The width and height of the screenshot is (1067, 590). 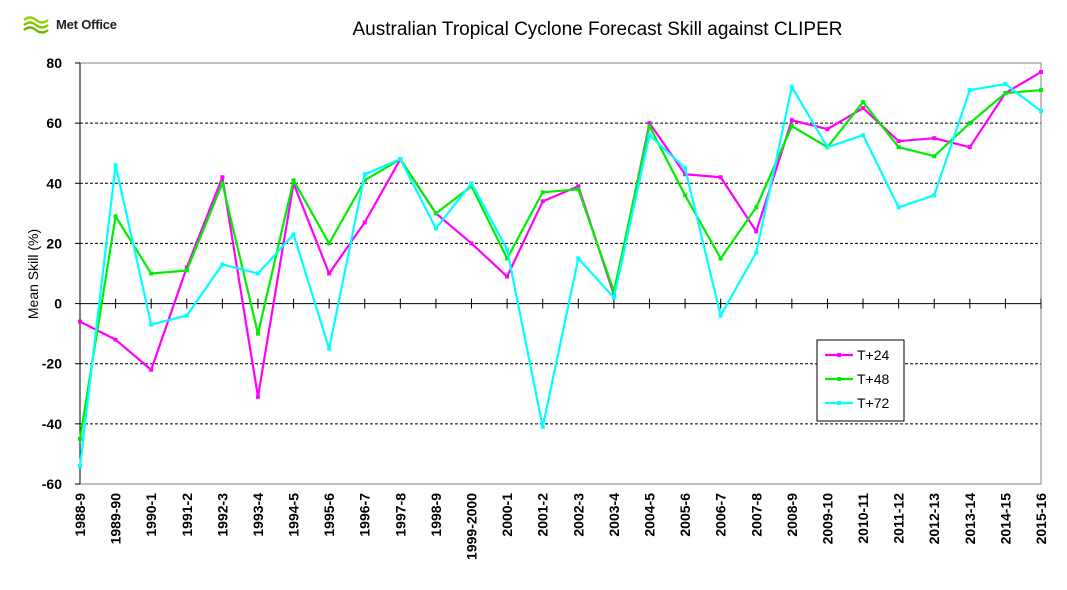 What do you see at coordinates (222, 515) in the screenshot?
I see `x-tick-label: 1992-3` at bounding box center [222, 515].